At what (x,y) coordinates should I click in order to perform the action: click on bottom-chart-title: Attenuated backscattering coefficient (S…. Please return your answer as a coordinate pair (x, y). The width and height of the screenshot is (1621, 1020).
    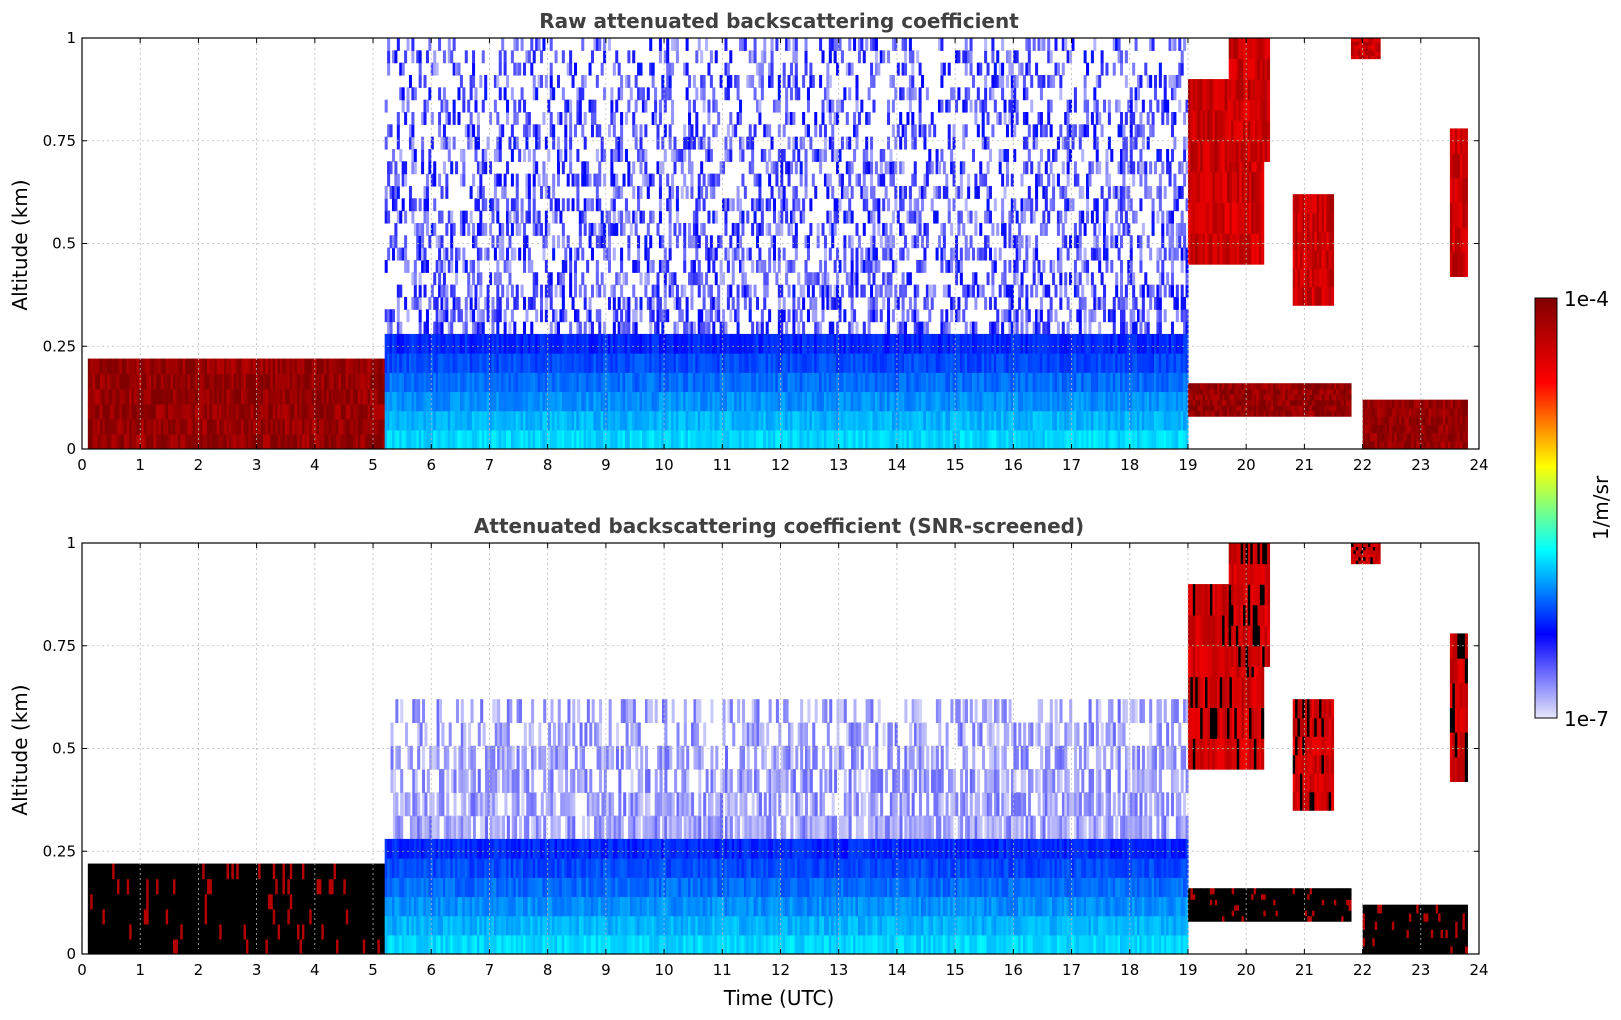
    Looking at the image, I should click on (779, 526).